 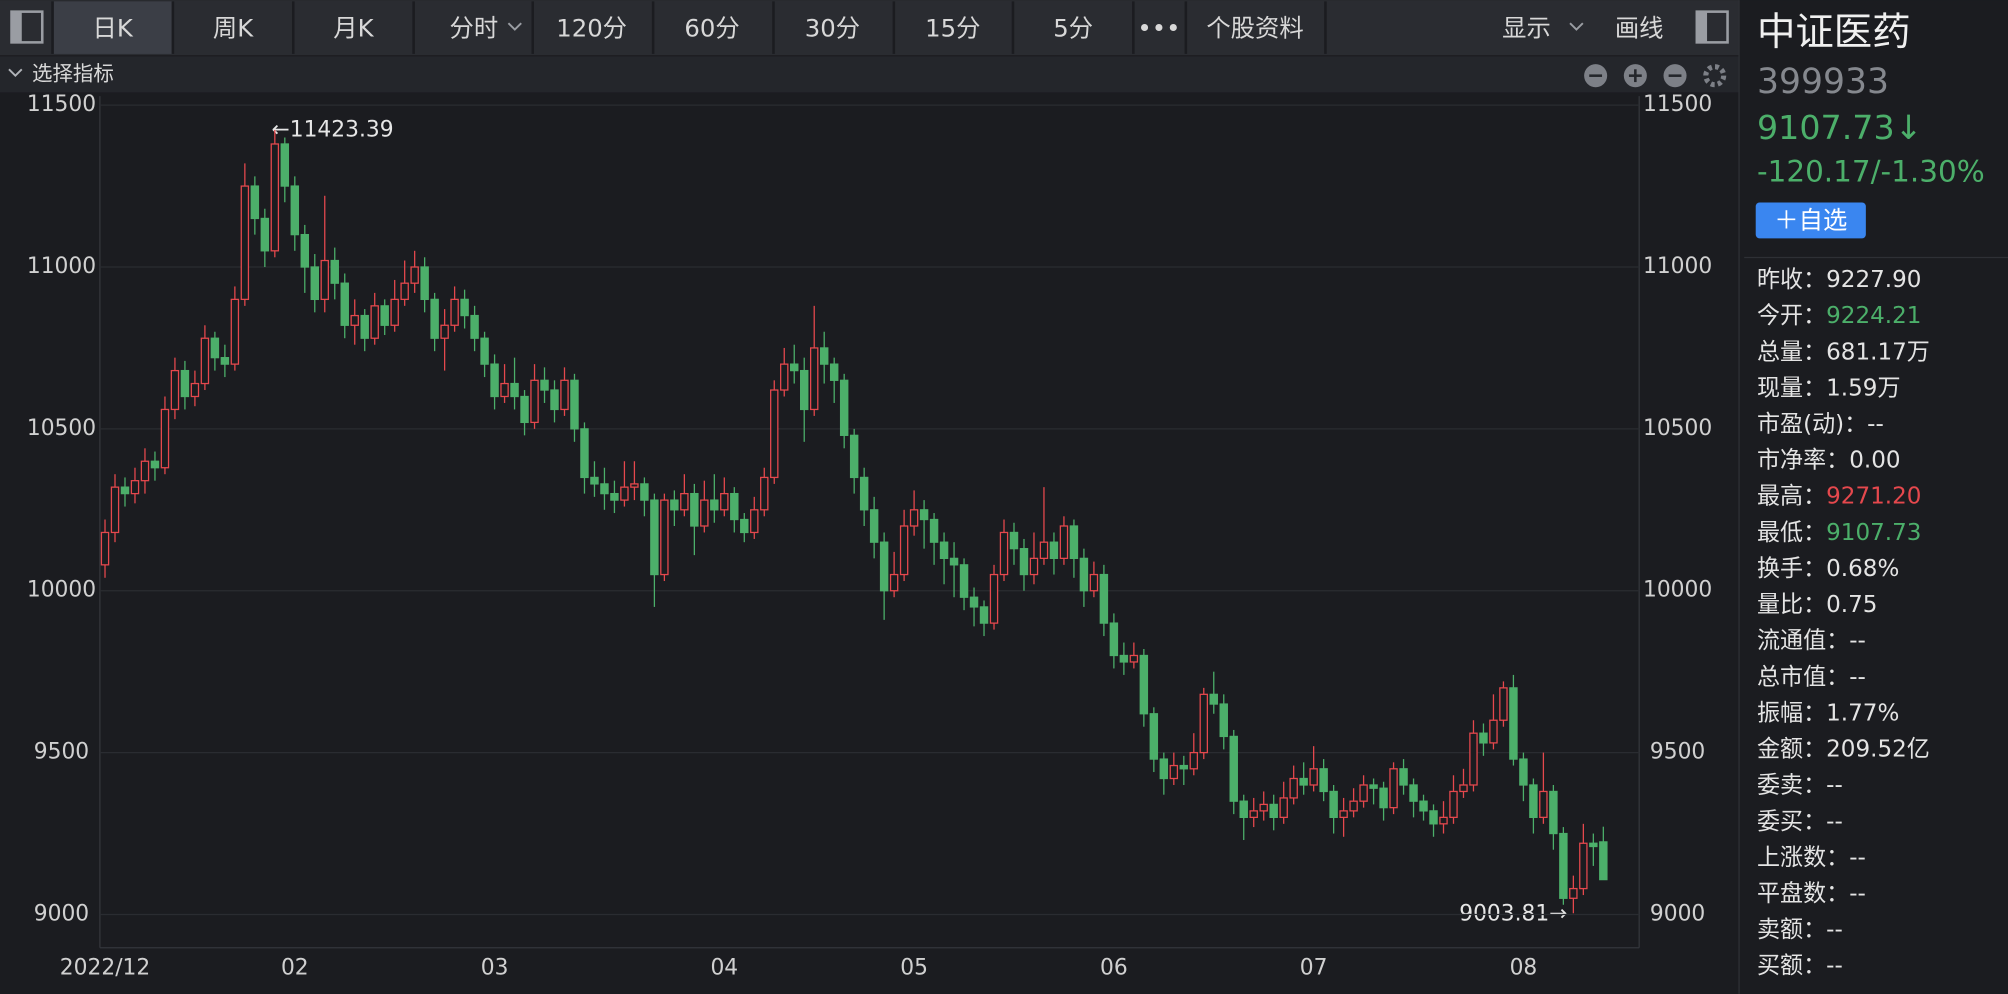 I want to click on tab: 30分, so click(x=832, y=28).